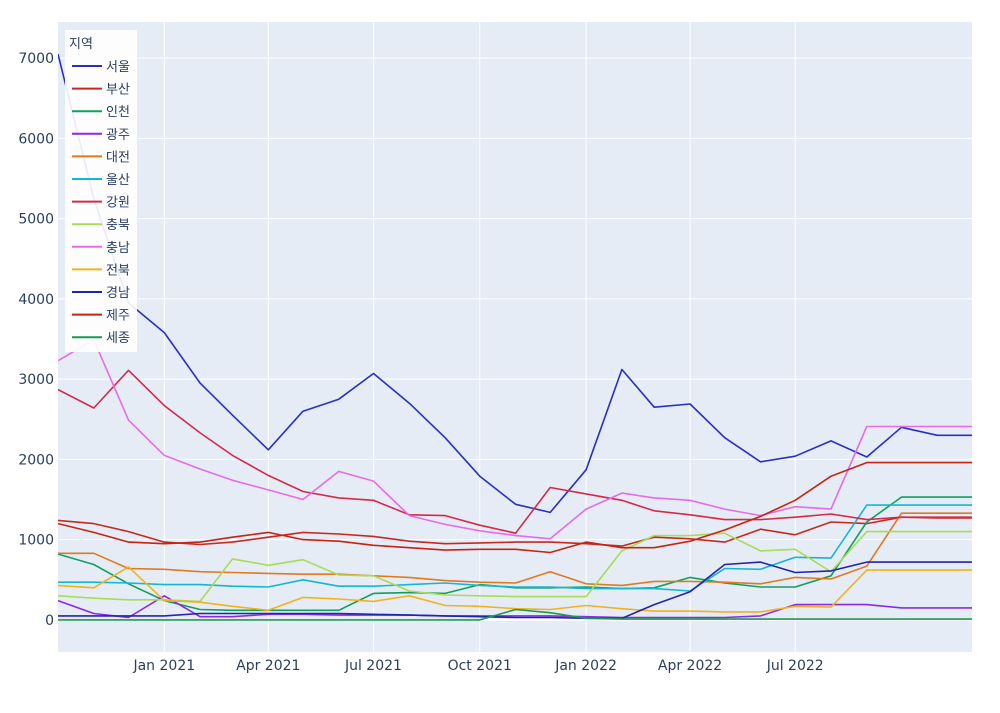 Image resolution: width=1000 pixels, height=713 pixels. What do you see at coordinates (101, 180) in the screenshot?
I see `legend-item: 울산` at bounding box center [101, 180].